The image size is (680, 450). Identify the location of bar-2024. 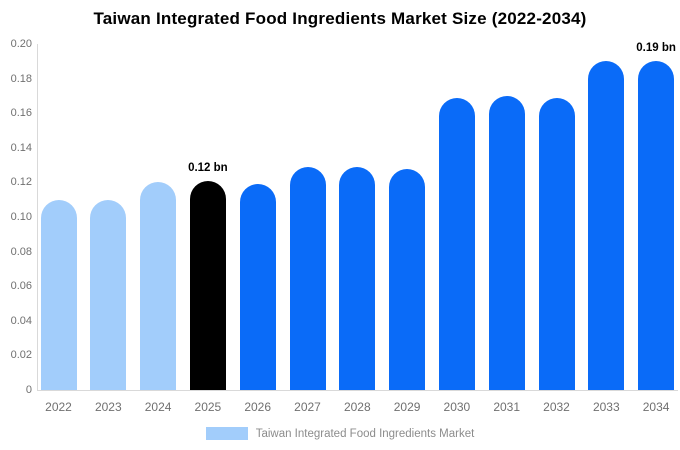
(158, 286).